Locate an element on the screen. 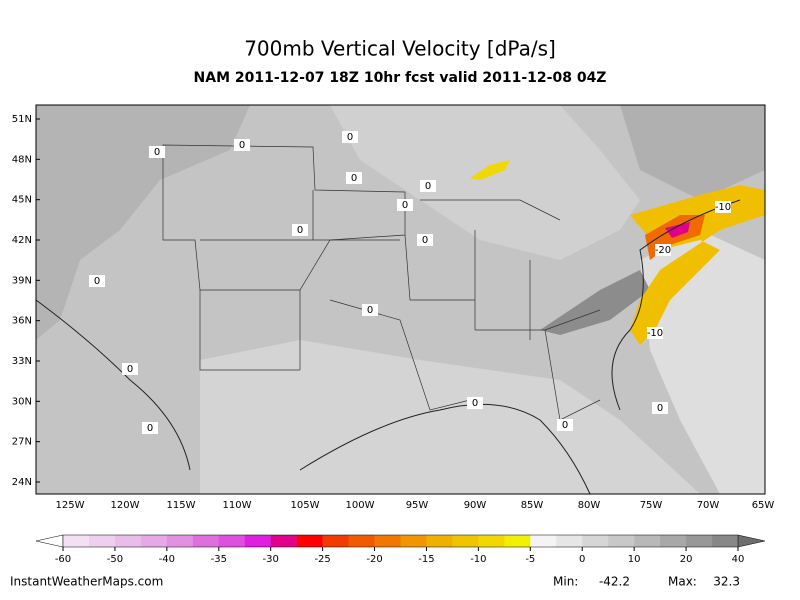 The height and width of the screenshot is (600, 800). lon-label: 120W is located at coordinates (125, 505).